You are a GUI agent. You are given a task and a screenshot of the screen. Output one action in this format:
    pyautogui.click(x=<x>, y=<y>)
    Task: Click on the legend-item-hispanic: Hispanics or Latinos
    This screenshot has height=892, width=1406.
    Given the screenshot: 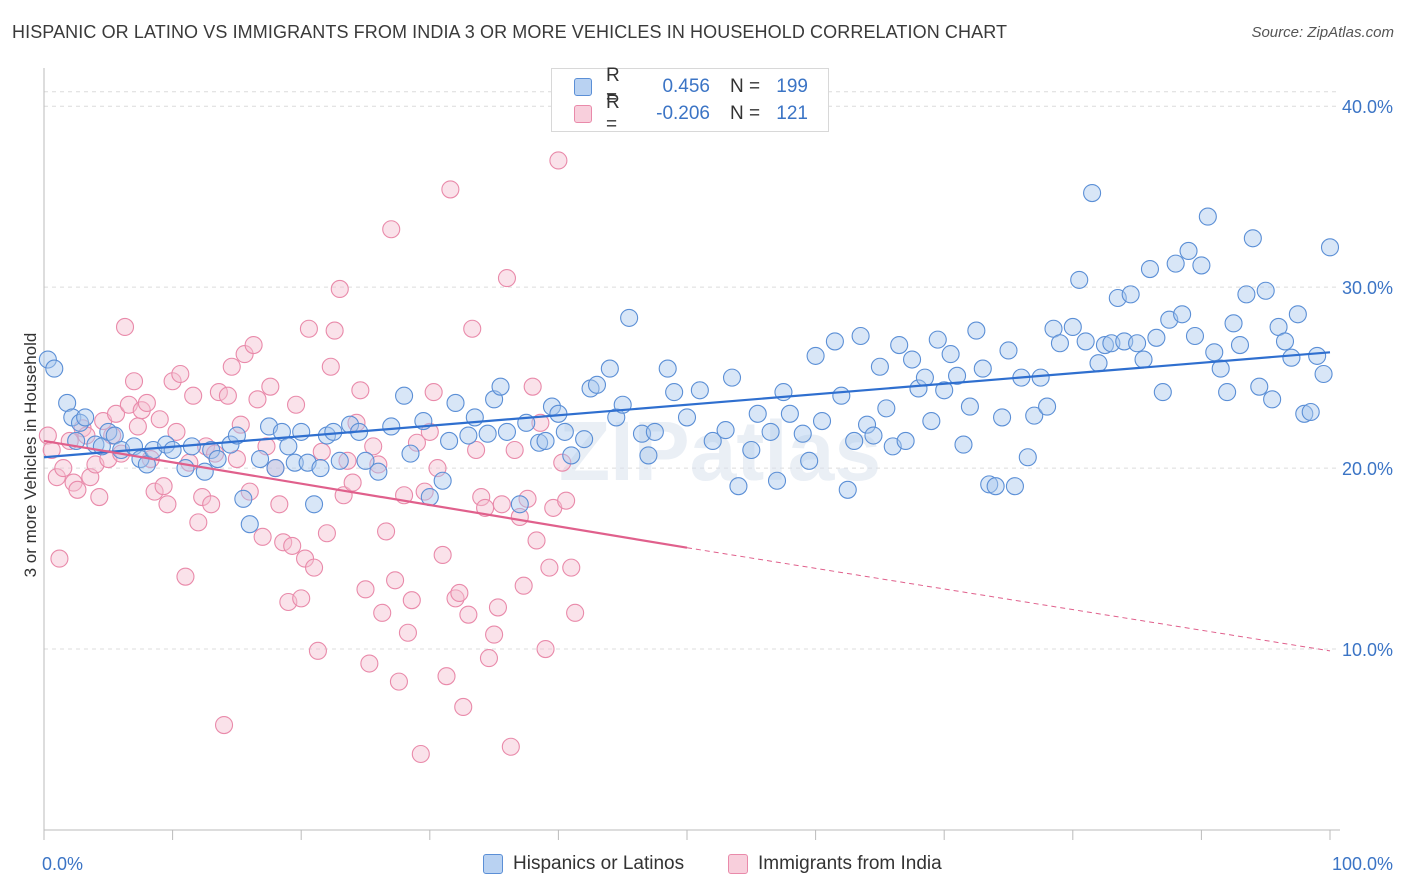 What is the action you would take?
    pyautogui.click(x=583, y=864)
    